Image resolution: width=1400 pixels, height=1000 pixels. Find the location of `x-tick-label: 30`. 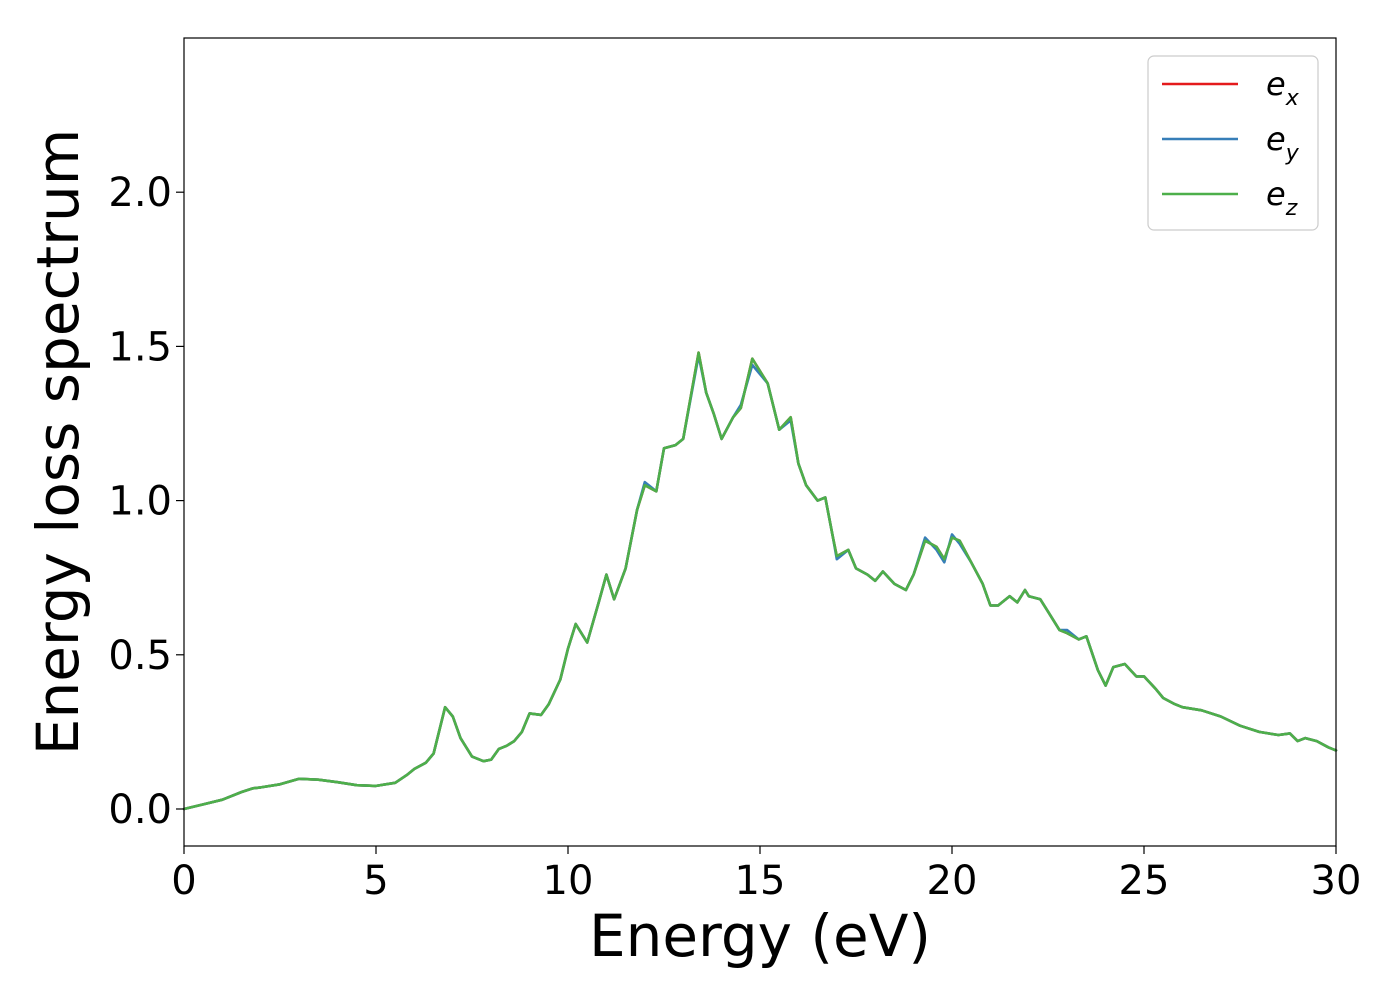

x-tick-label: 30 is located at coordinates (1336, 881).